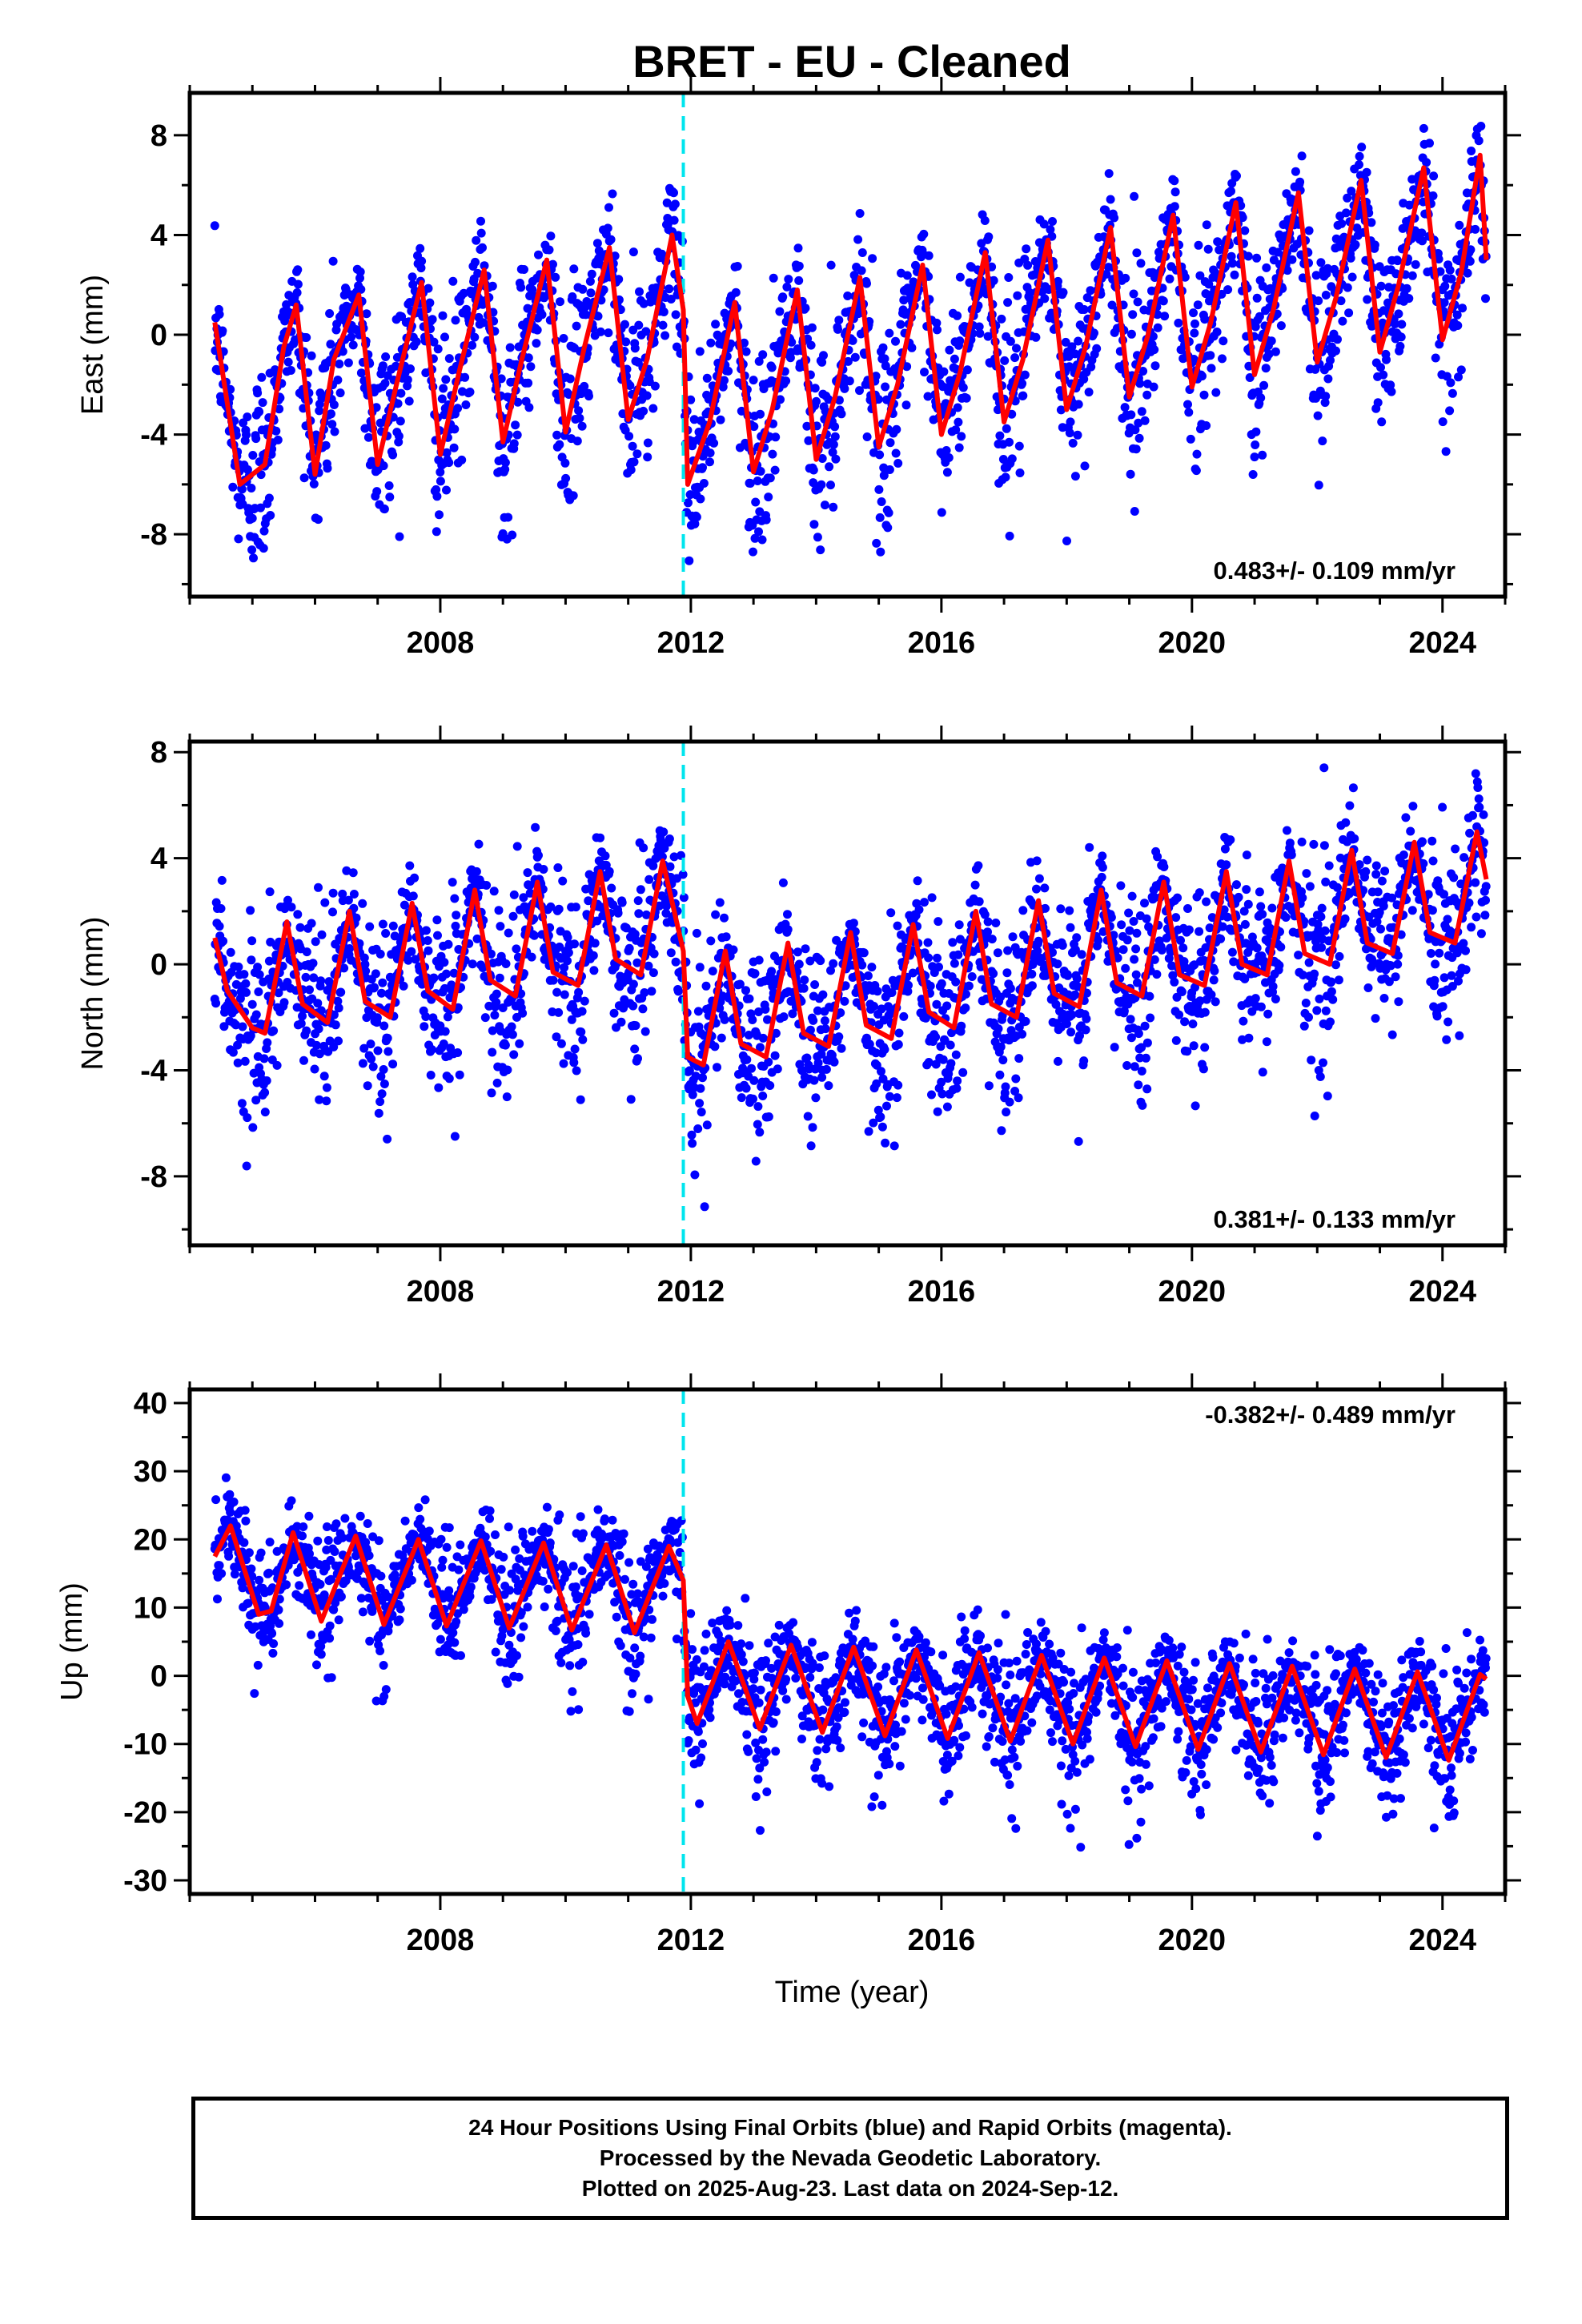 The width and height of the screenshot is (1582, 2324). I want to click on east-rate-label: 0.483+/- 0.109 mm/yr, so click(1335, 571).